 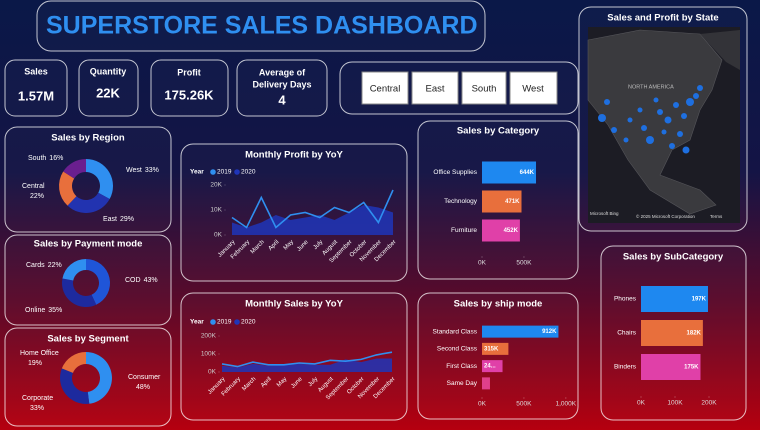 What do you see at coordinates (462, 383) in the screenshot?
I see `category-label: Same Day` at bounding box center [462, 383].